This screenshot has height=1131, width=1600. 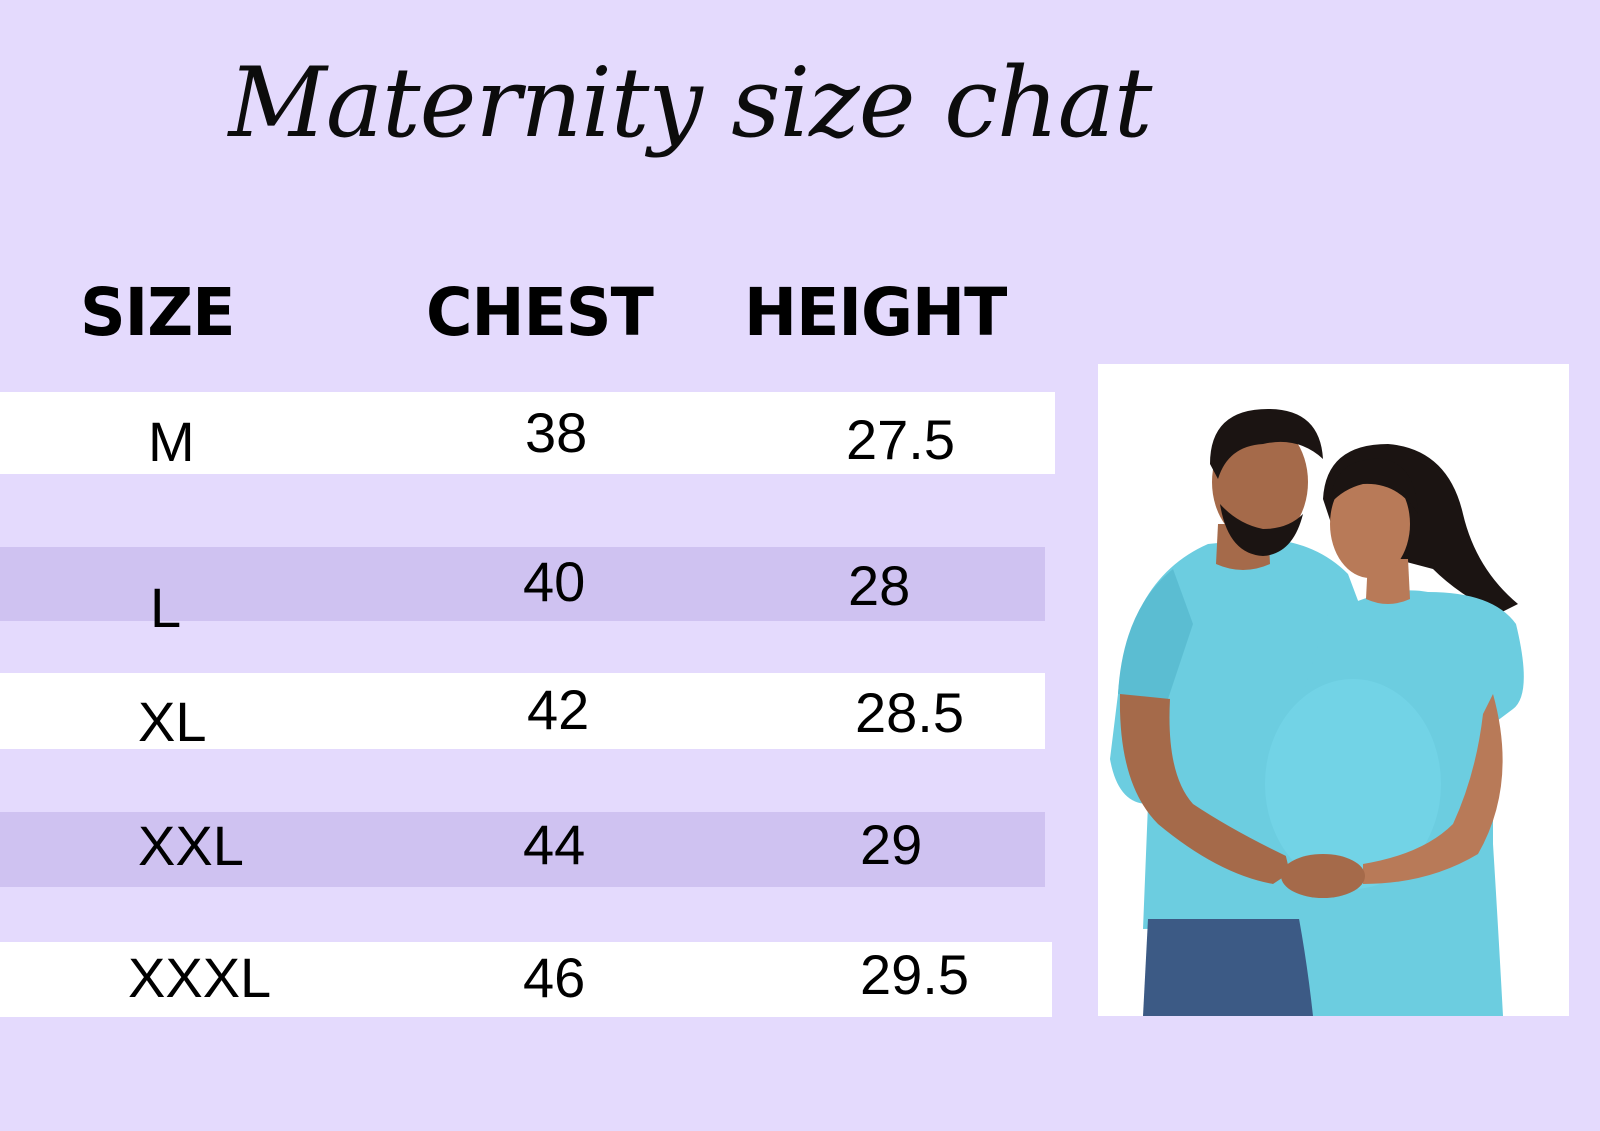 I want to click on hands, so click(x=1323, y=876).